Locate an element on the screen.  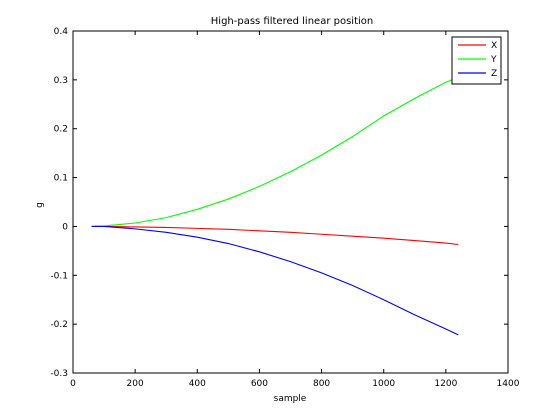
y-axis-label: g is located at coordinates (40, 205).